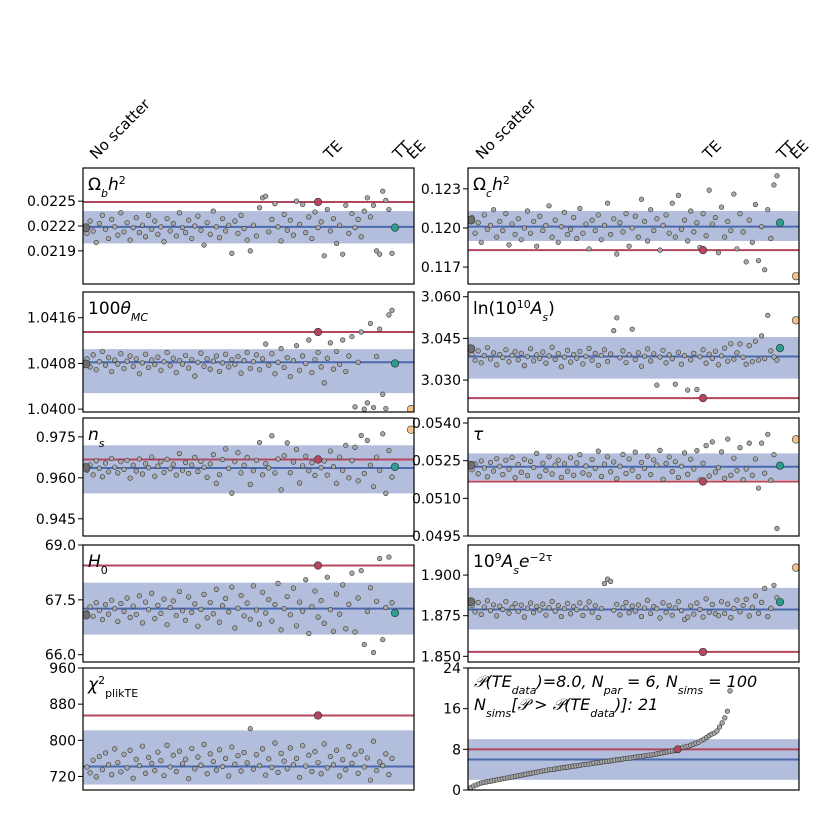 The height and width of the screenshot is (831, 831). What do you see at coordinates (711, 150) in the screenshot?
I see `label-te-right: TE` at bounding box center [711, 150].